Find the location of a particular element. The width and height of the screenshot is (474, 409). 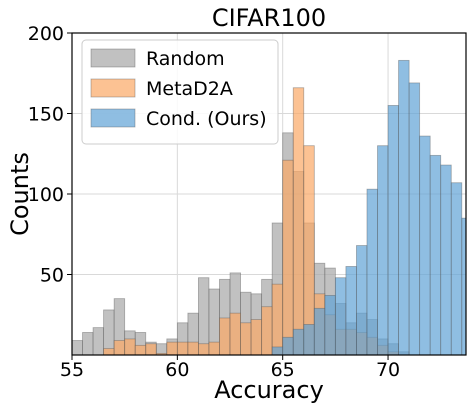

legend-label: Random is located at coordinates (185, 59).